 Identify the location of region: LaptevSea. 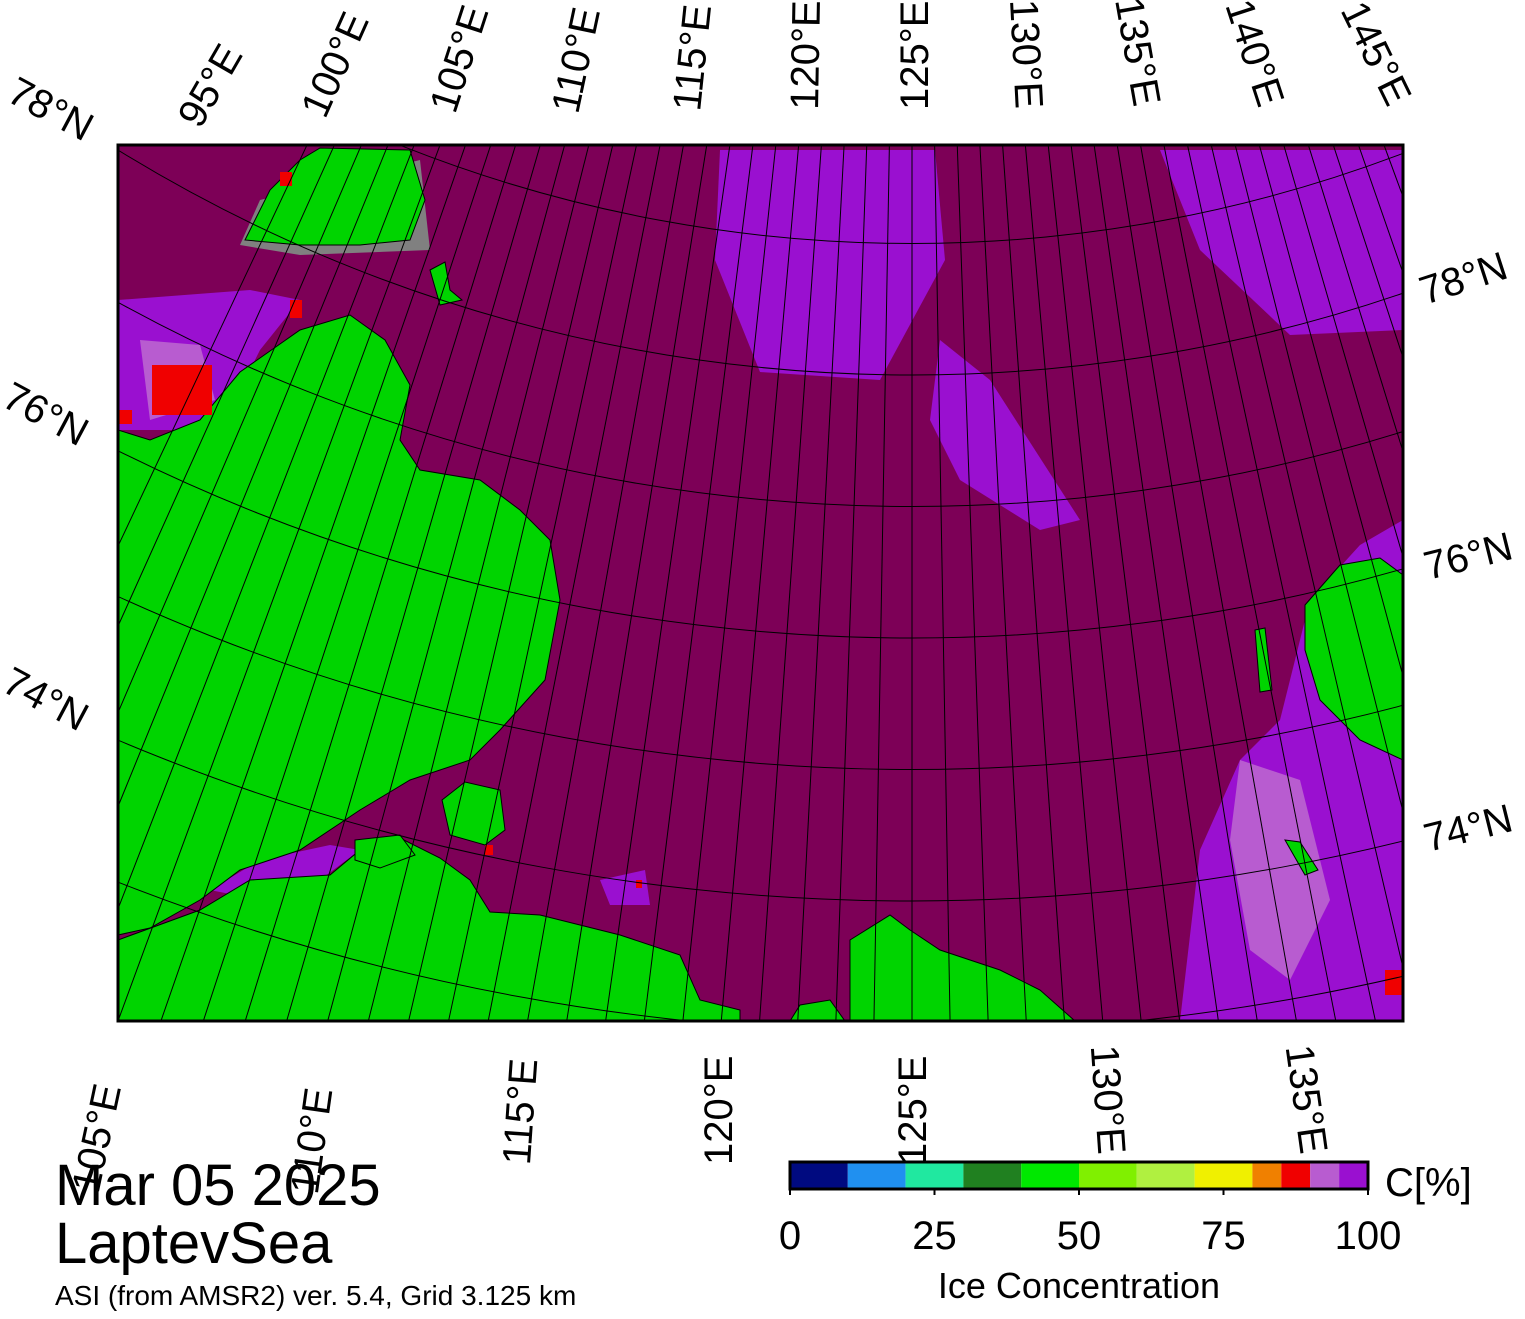
(194, 1243).